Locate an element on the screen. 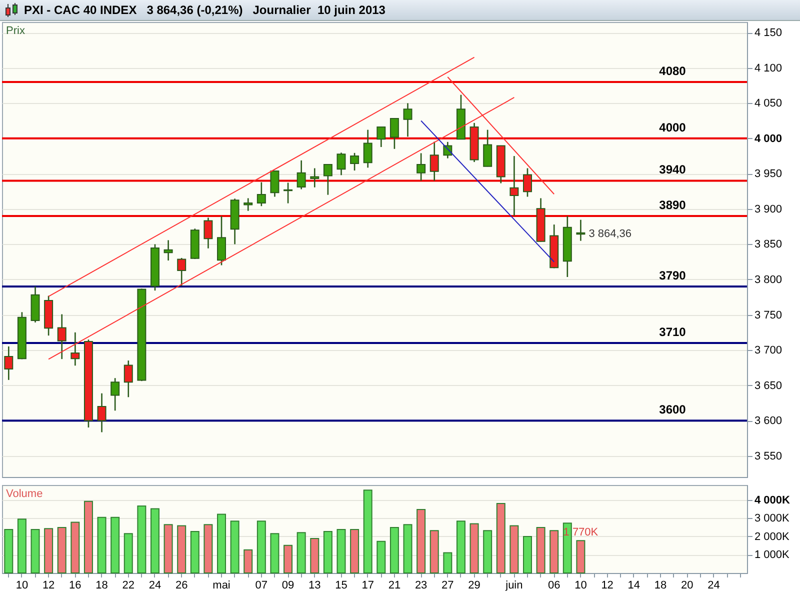  x-tick-label: mai is located at coordinates (221, 586).